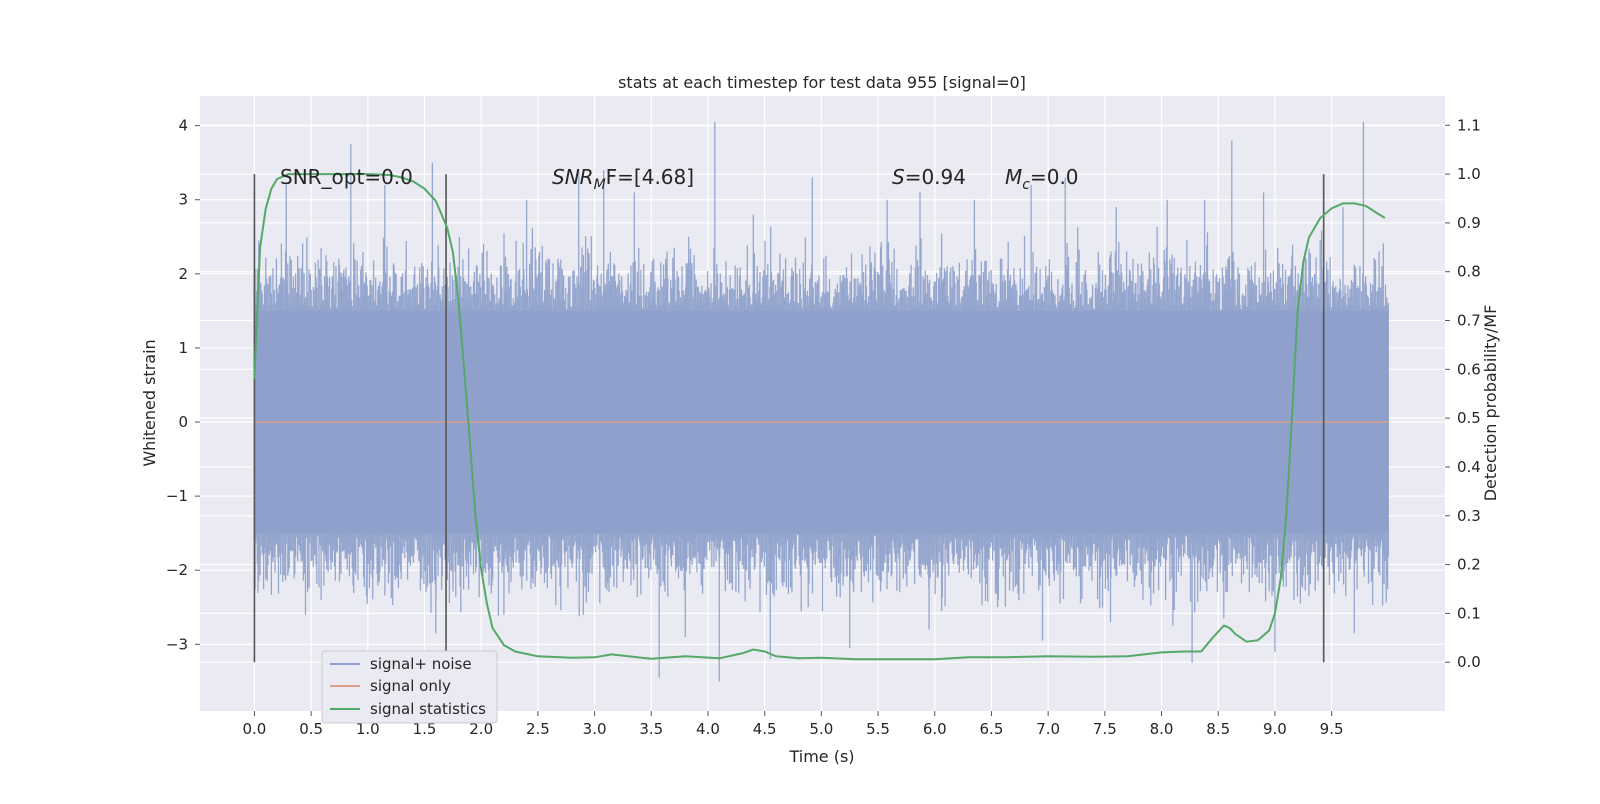 This screenshot has width=1600, height=804. I want to click on x-tick-label: 3.0, so click(595, 729).